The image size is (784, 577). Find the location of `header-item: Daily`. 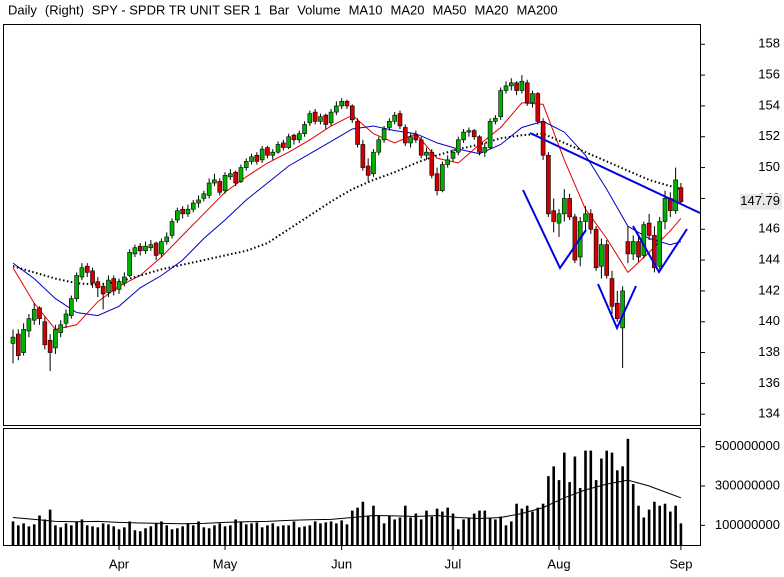

header-item: Daily is located at coordinates (22, 9).